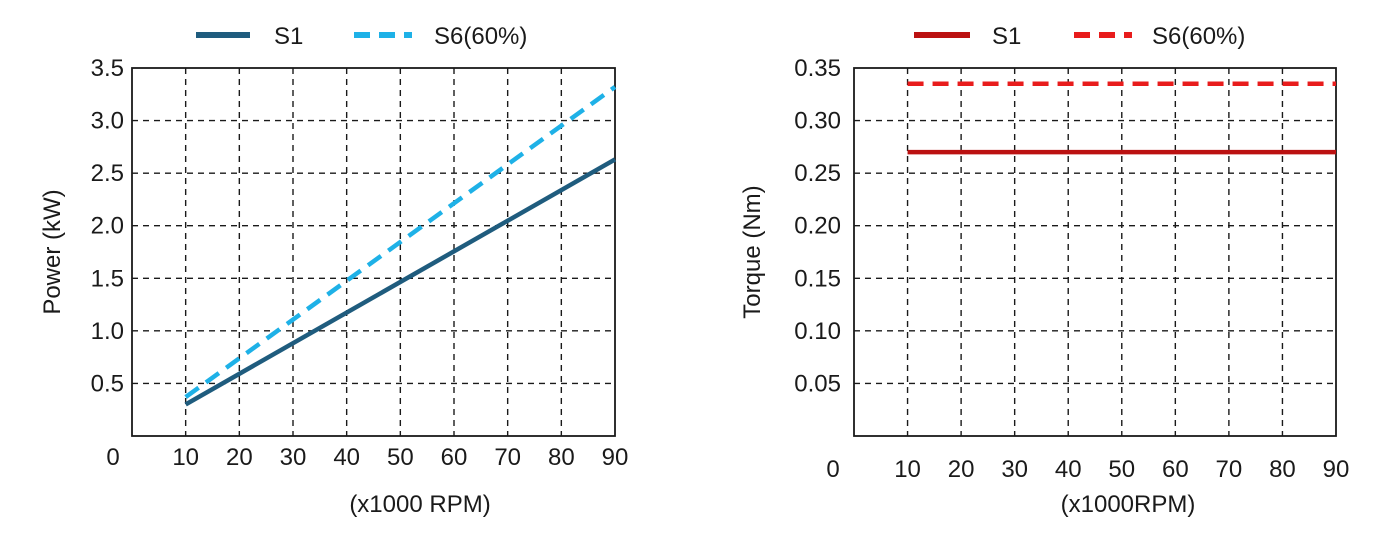  I want to click on y-tick-label: 1.5, so click(107, 278).